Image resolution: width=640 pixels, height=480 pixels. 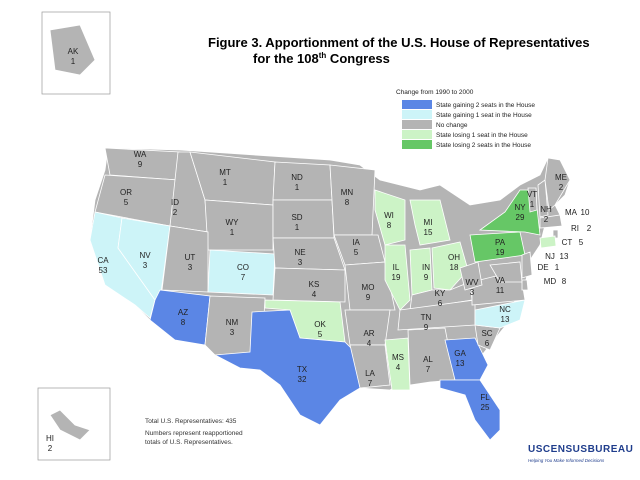 What do you see at coordinates (299, 252) in the screenshot?
I see `state-abbr: NE` at bounding box center [299, 252].